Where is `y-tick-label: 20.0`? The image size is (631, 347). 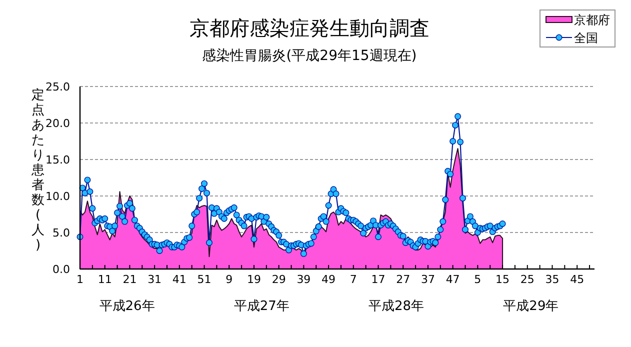
y-tick-label: 20.0 is located at coordinates (58, 123).